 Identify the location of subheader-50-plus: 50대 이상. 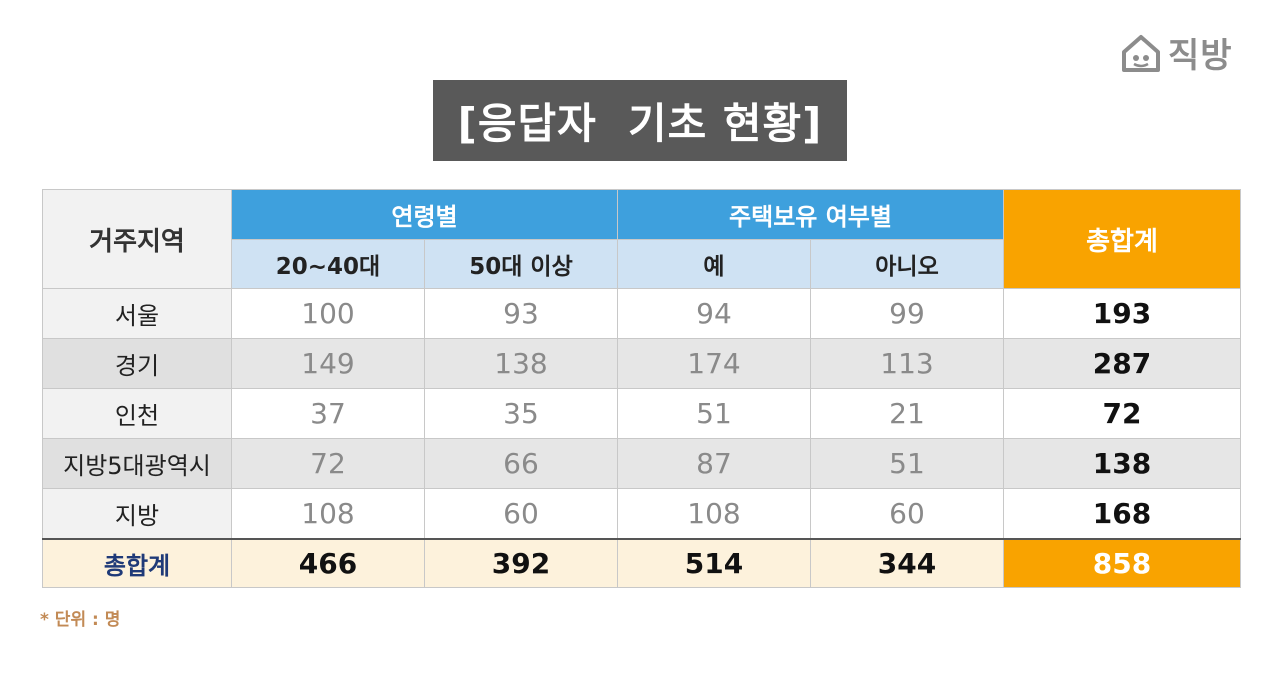
(521, 264).